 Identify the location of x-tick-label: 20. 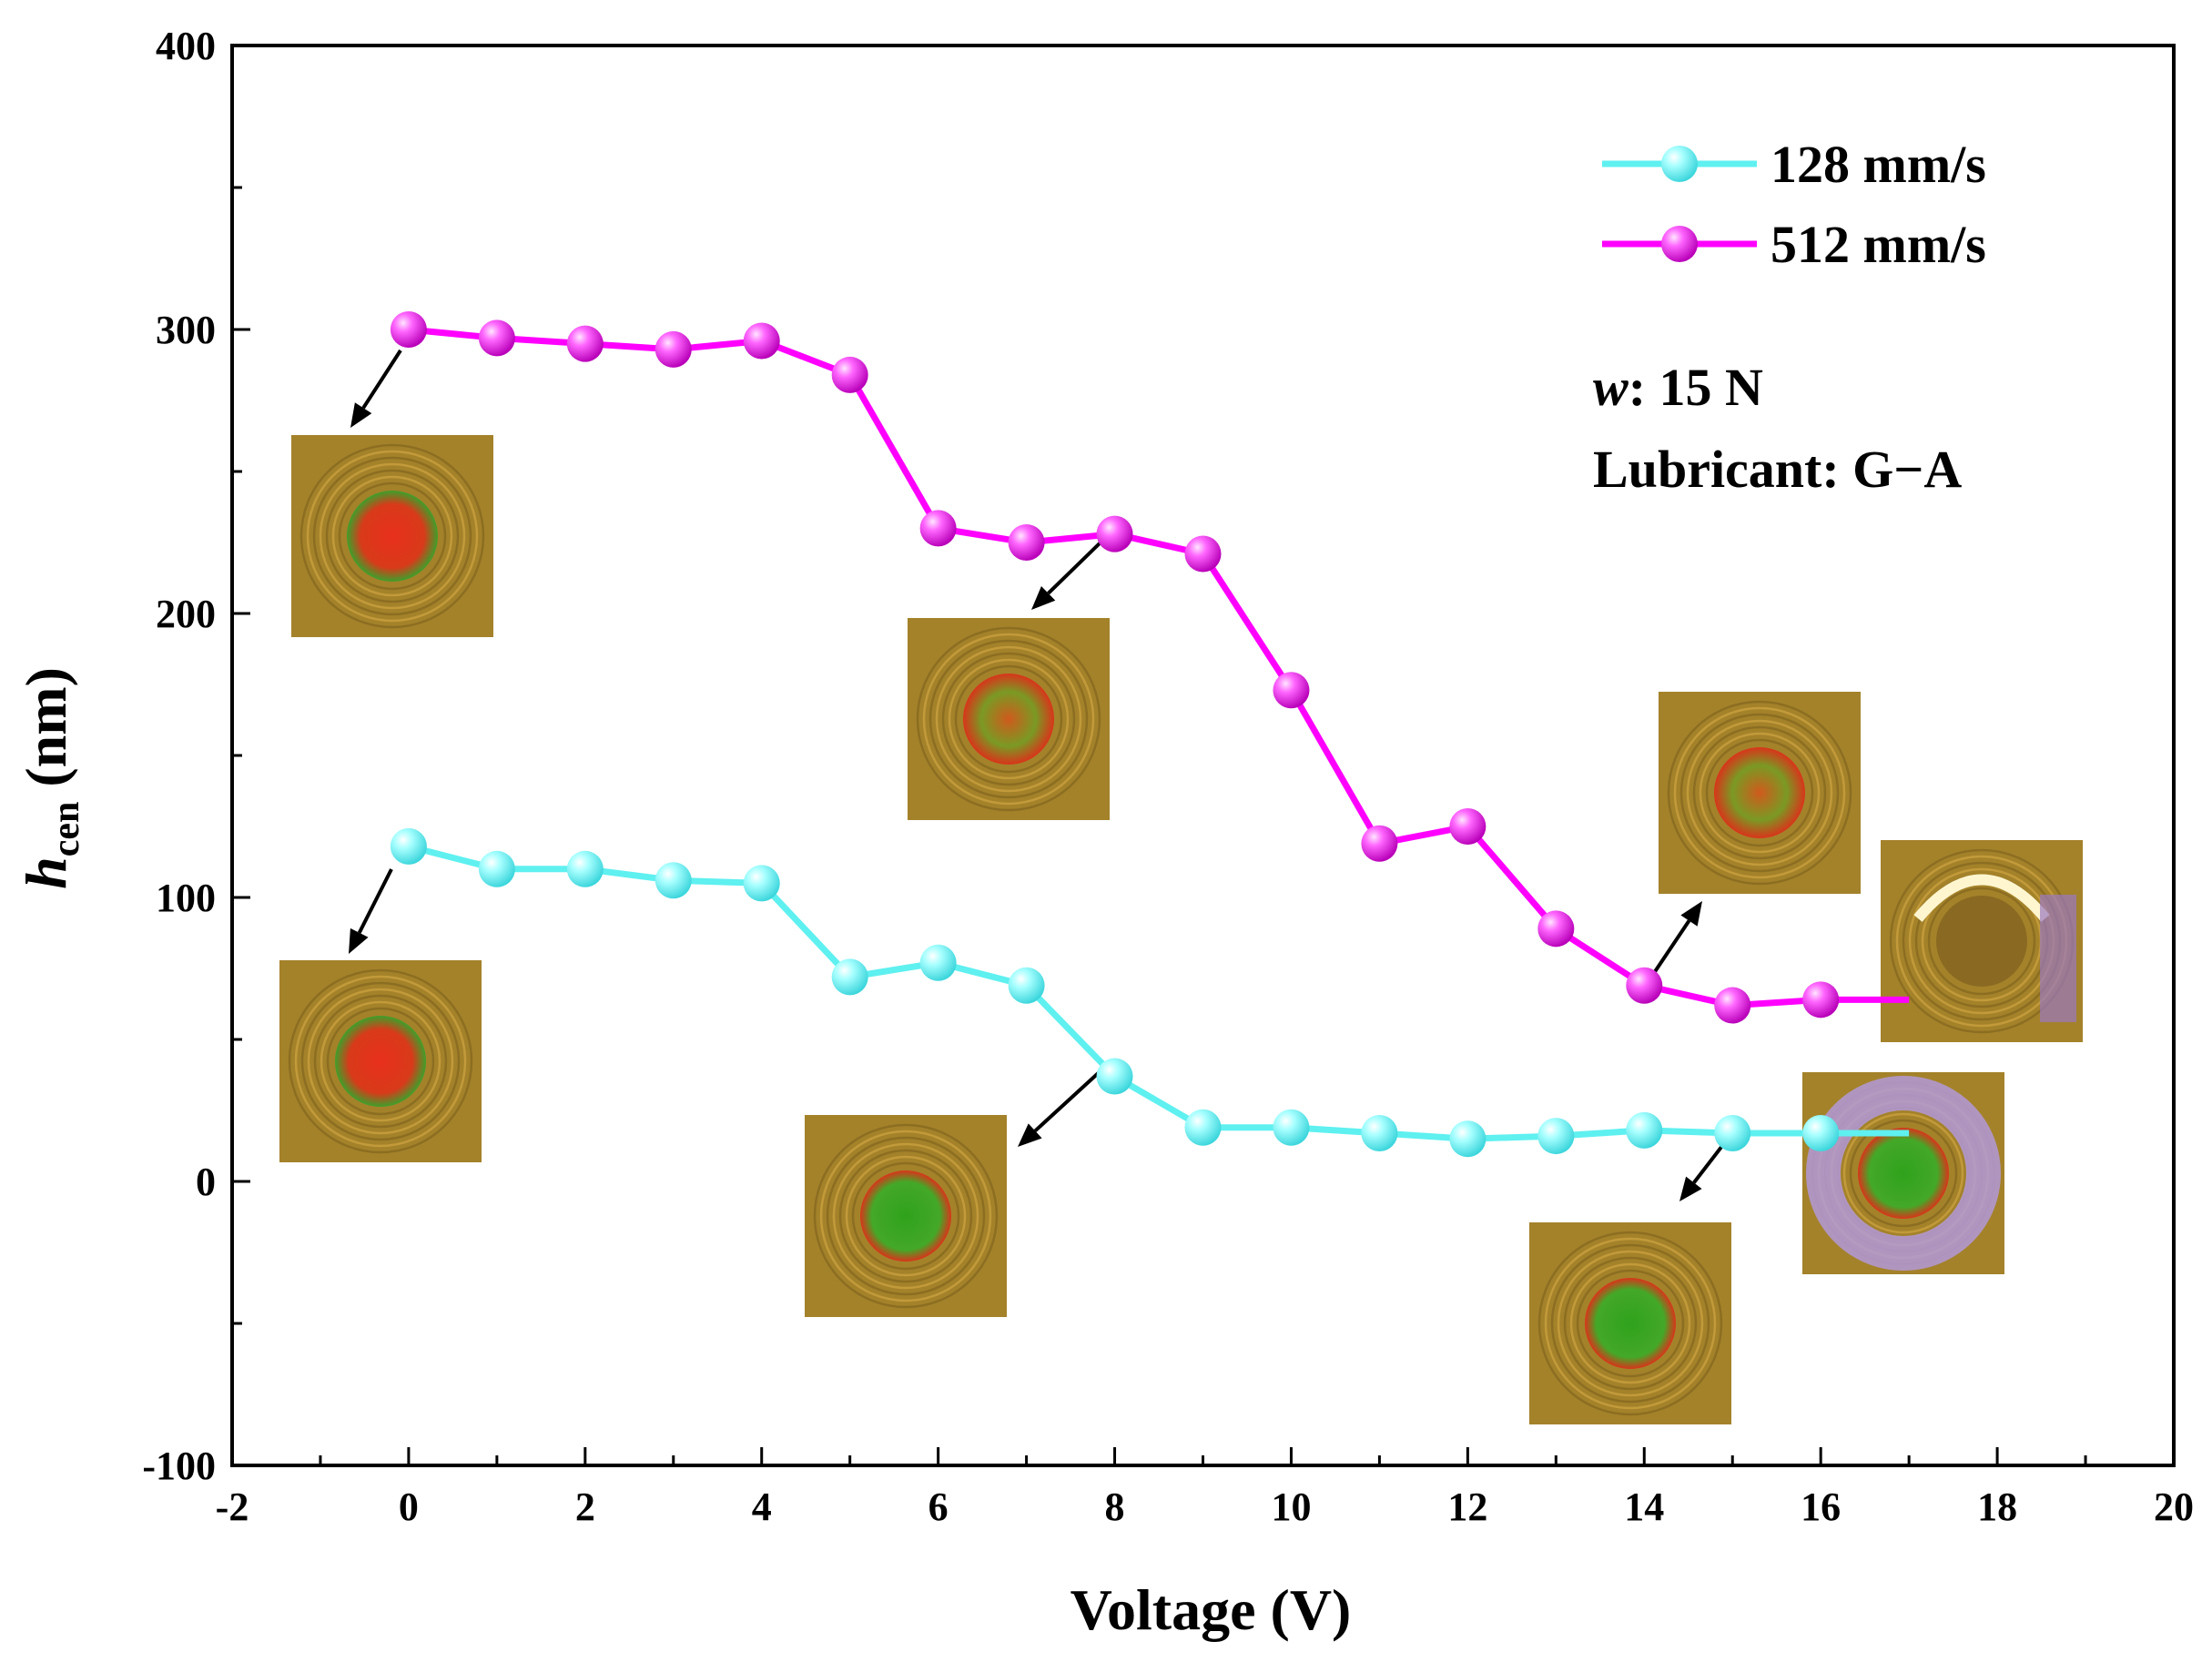
(2174, 1507).